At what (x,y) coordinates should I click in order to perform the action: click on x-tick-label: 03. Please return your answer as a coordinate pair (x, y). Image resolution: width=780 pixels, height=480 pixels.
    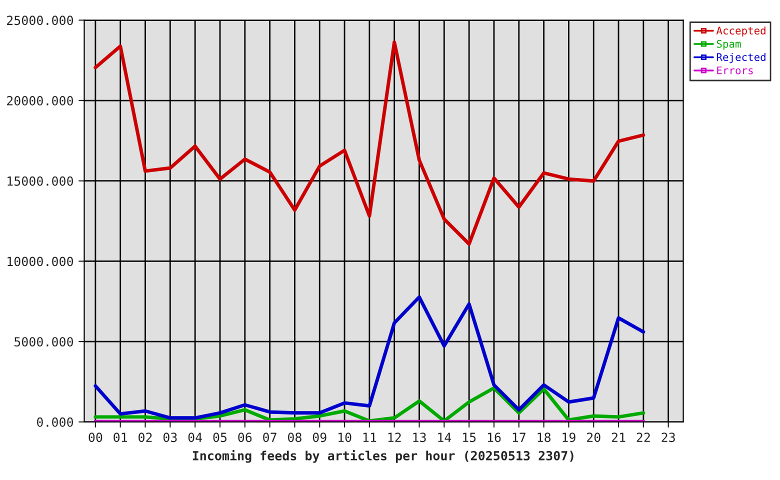
    Looking at the image, I should click on (170, 437).